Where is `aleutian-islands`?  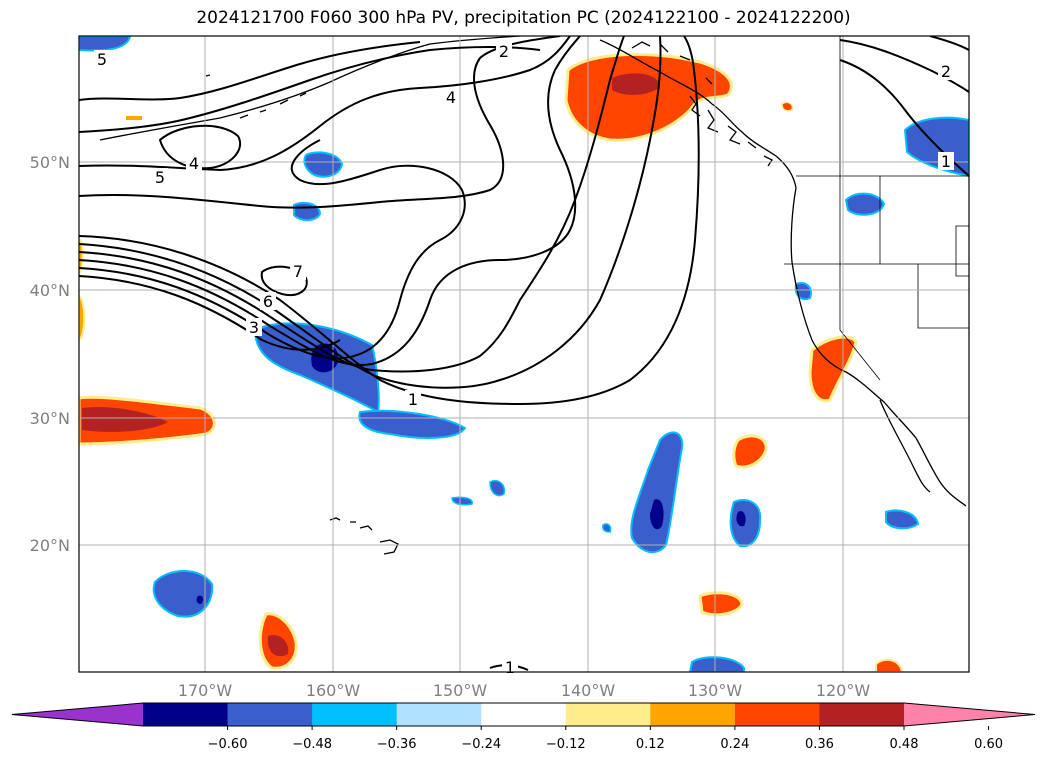
aleutian-islands is located at coordinates (256, 96).